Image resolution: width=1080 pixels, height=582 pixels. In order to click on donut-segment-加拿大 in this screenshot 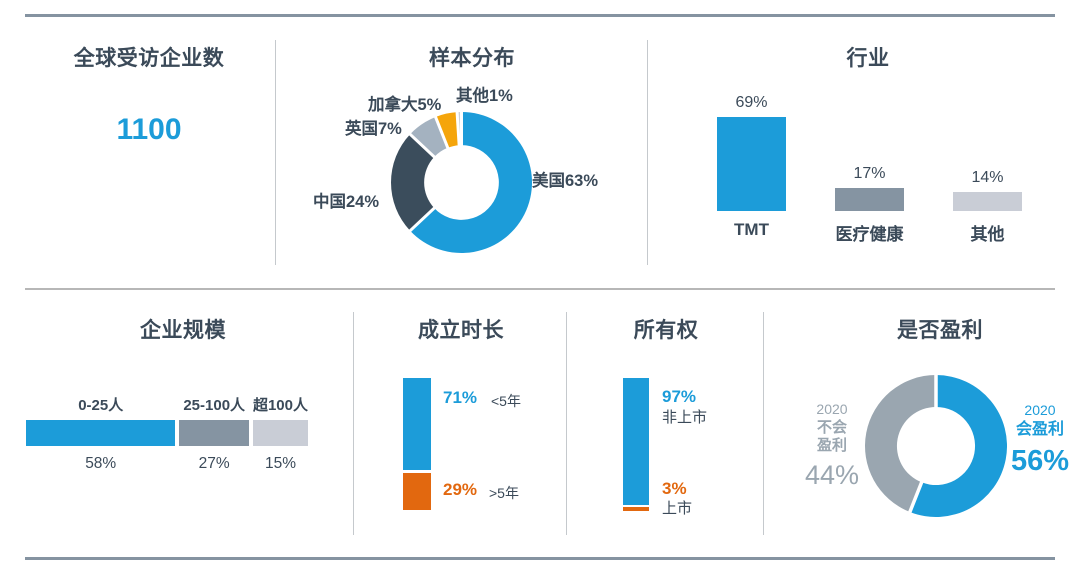, I will do `click(447, 130)`.